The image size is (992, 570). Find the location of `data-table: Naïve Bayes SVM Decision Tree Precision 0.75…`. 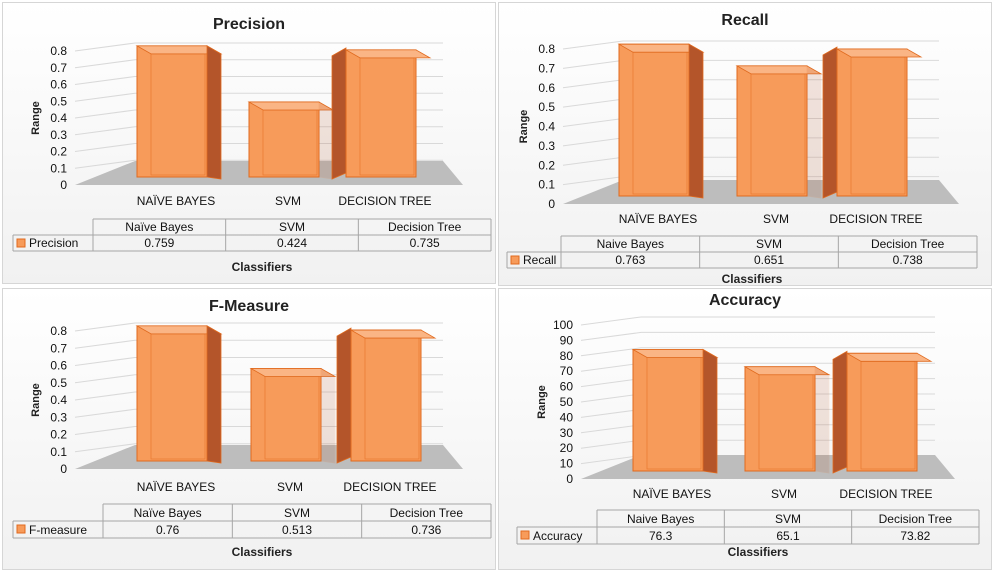

data-table: Naïve Bayes SVM Decision Tree Precision 0.75… is located at coordinates (252, 235).